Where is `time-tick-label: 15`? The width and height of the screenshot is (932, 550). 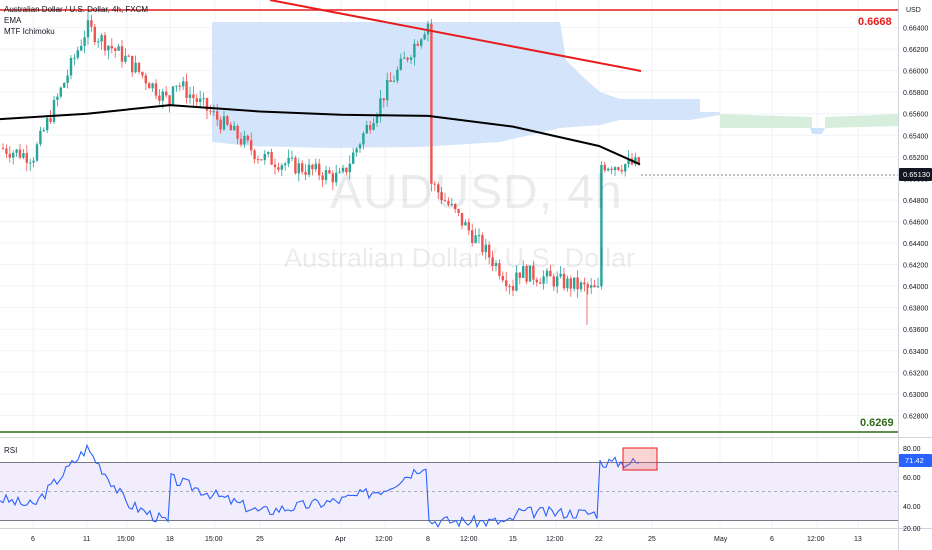
time-tick-label: 15 is located at coordinates (513, 539).